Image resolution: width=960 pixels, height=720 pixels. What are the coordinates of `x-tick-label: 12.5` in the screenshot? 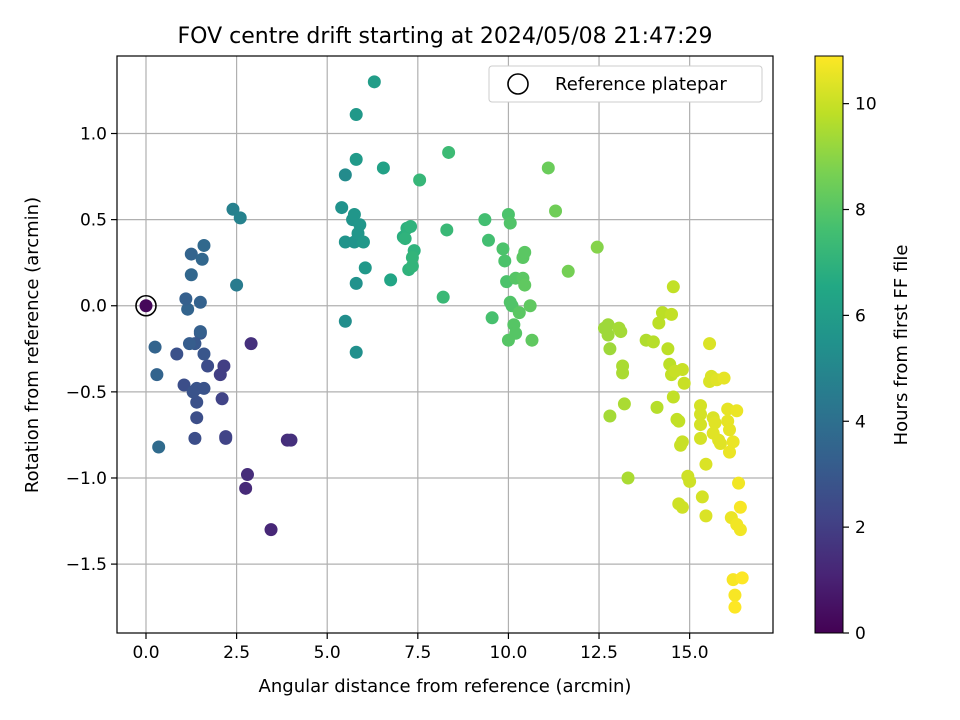 It's located at (599, 653).